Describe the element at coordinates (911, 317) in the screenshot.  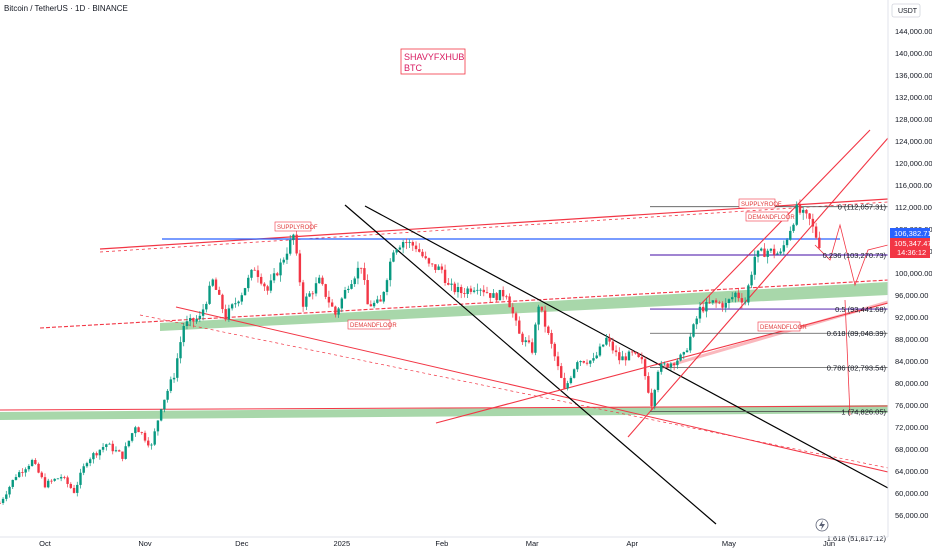
I see `y-tick-label: 92,000.00` at that location.